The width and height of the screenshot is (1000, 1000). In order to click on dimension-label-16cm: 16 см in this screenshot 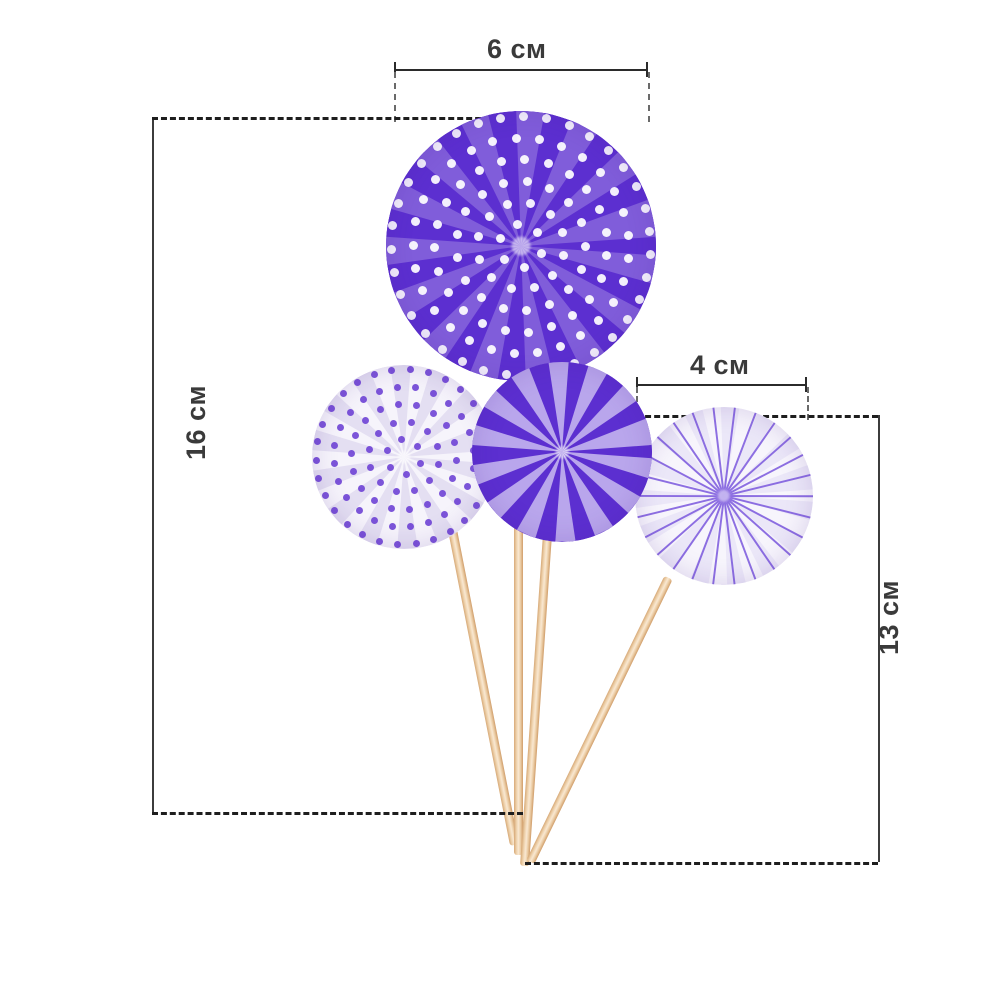, I will do `click(196, 422)`.